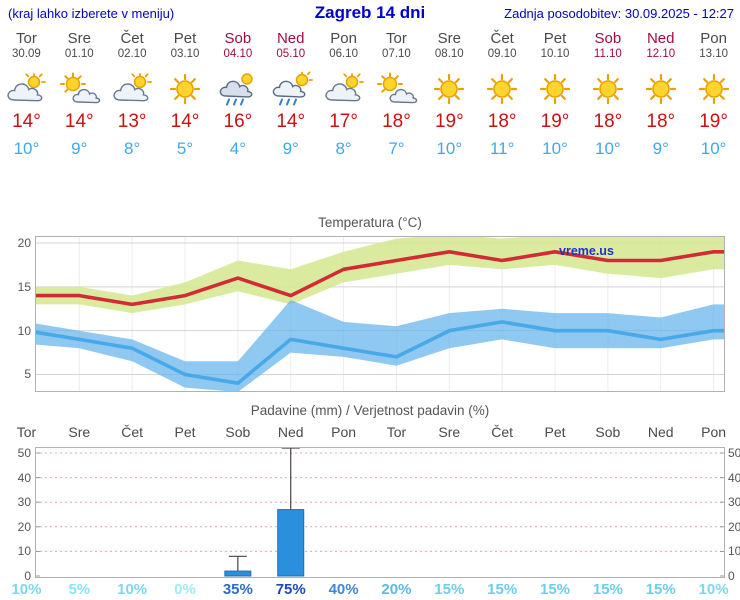 The height and width of the screenshot is (600, 740). What do you see at coordinates (449, 54) in the screenshot?
I see `day-date: 08.10` at bounding box center [449, 54].